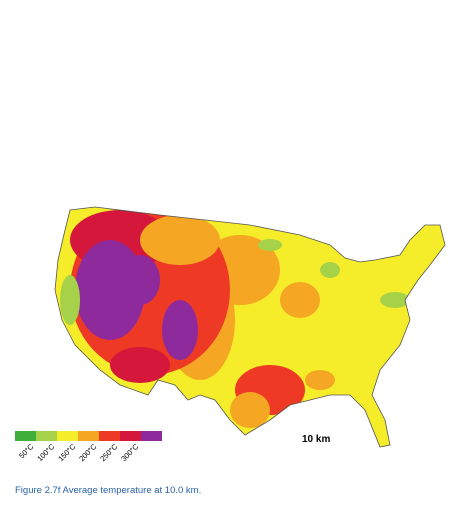  I want to click on legend-label: 100°C, so click(46, 453).